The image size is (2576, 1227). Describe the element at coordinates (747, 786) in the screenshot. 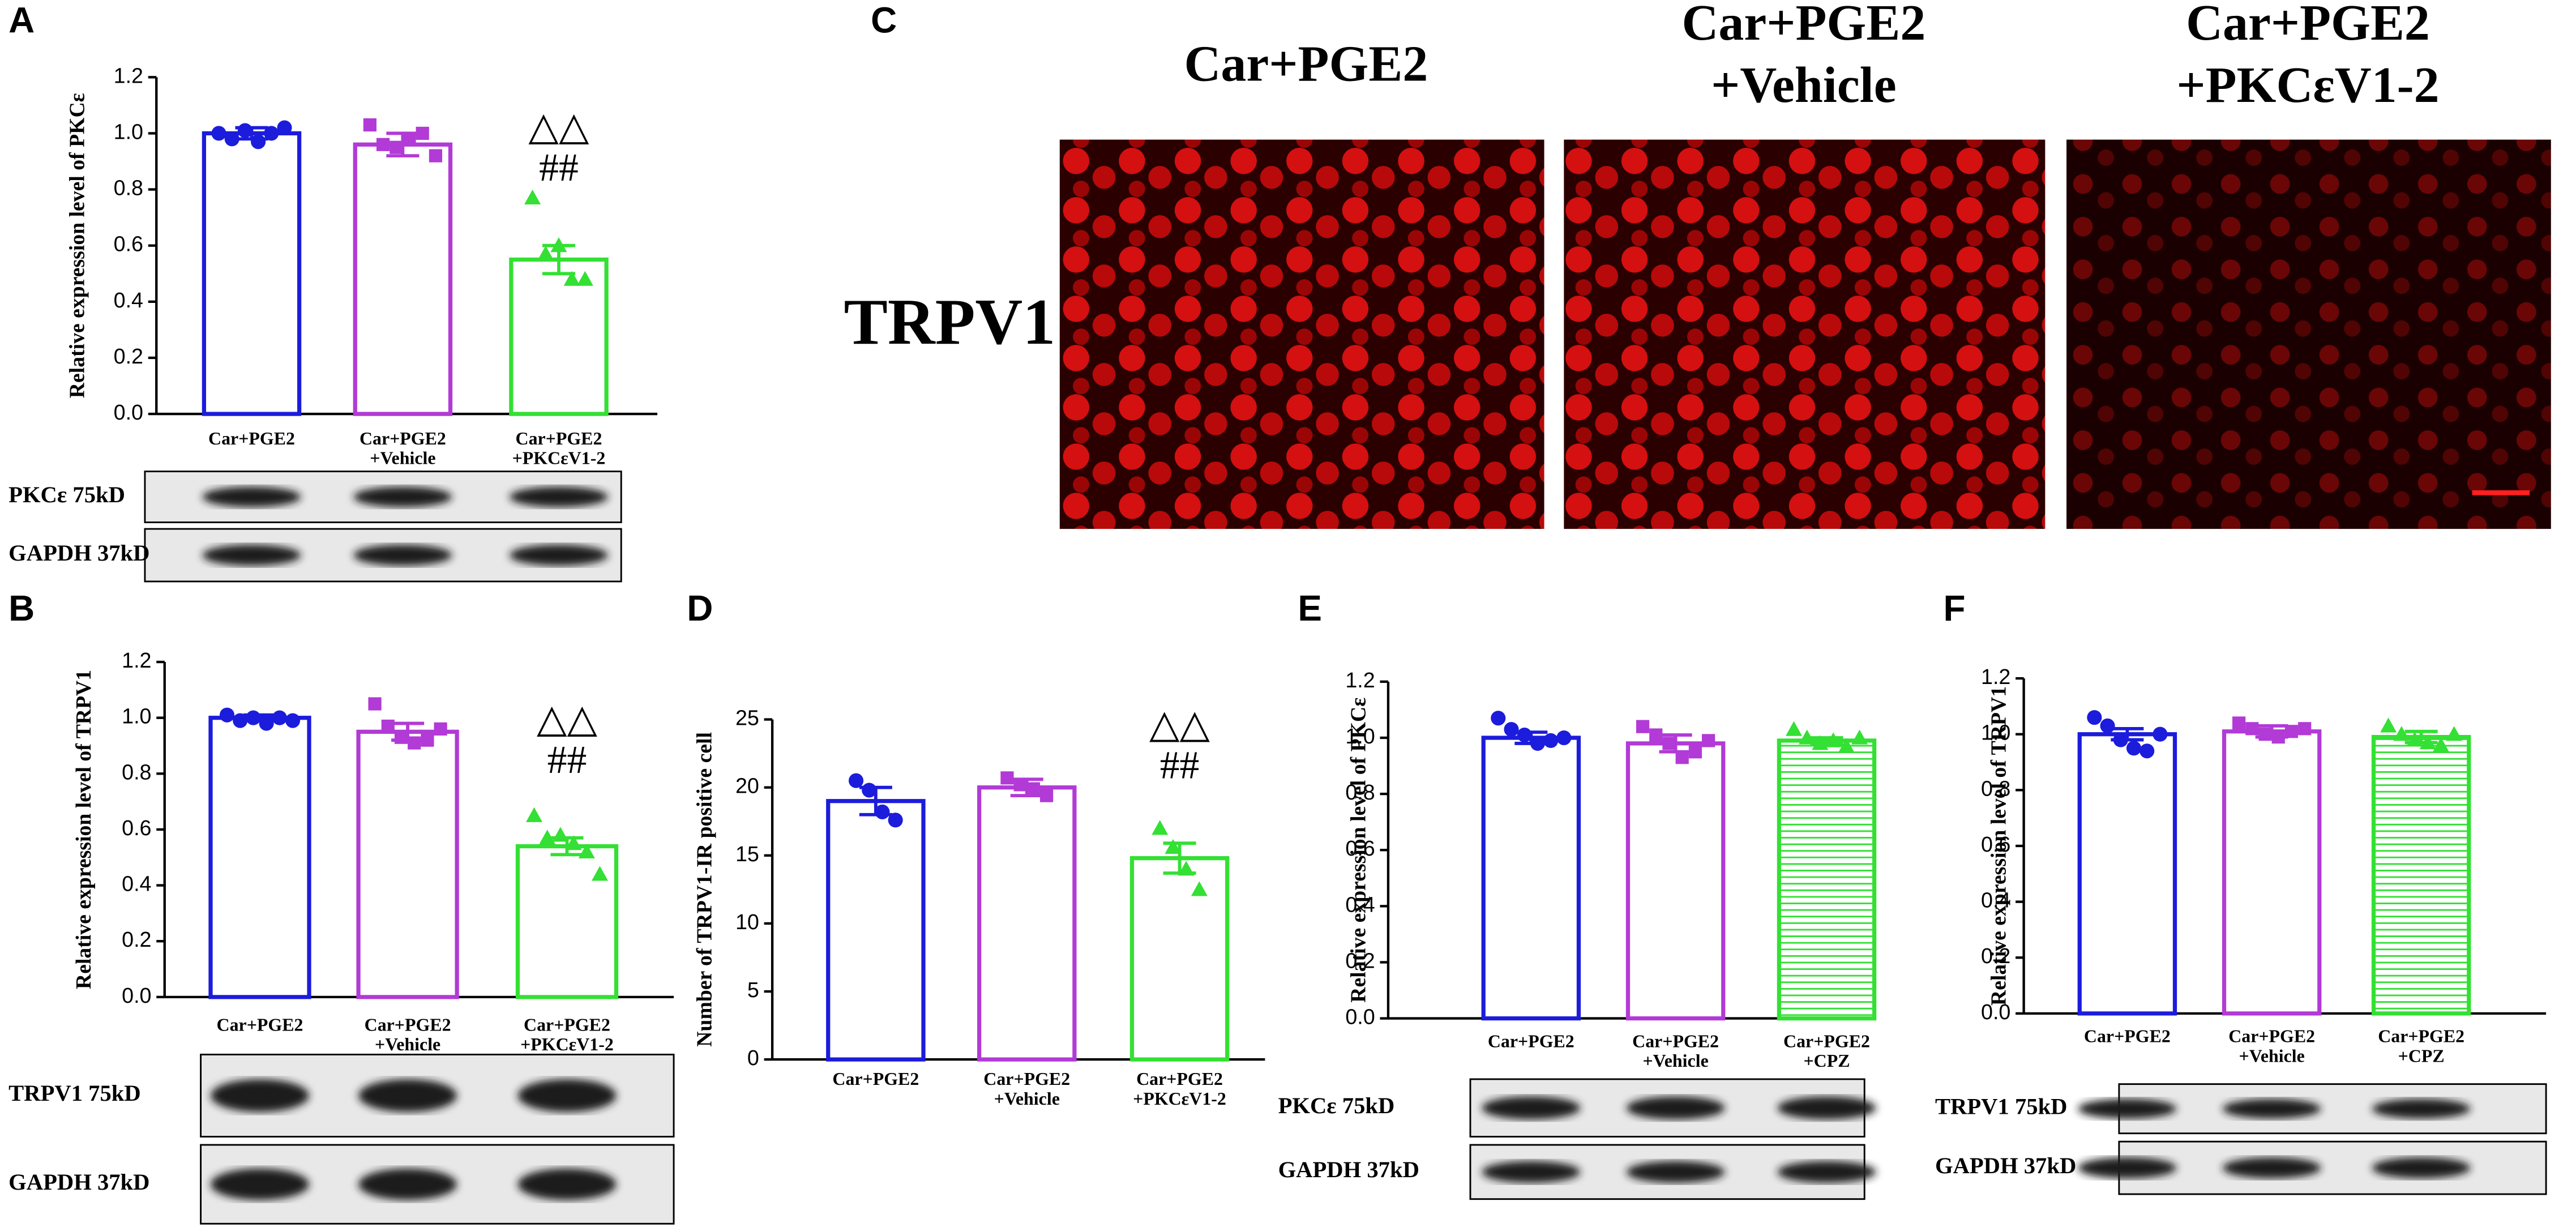

I see `y-tick-label: 20` at that location.